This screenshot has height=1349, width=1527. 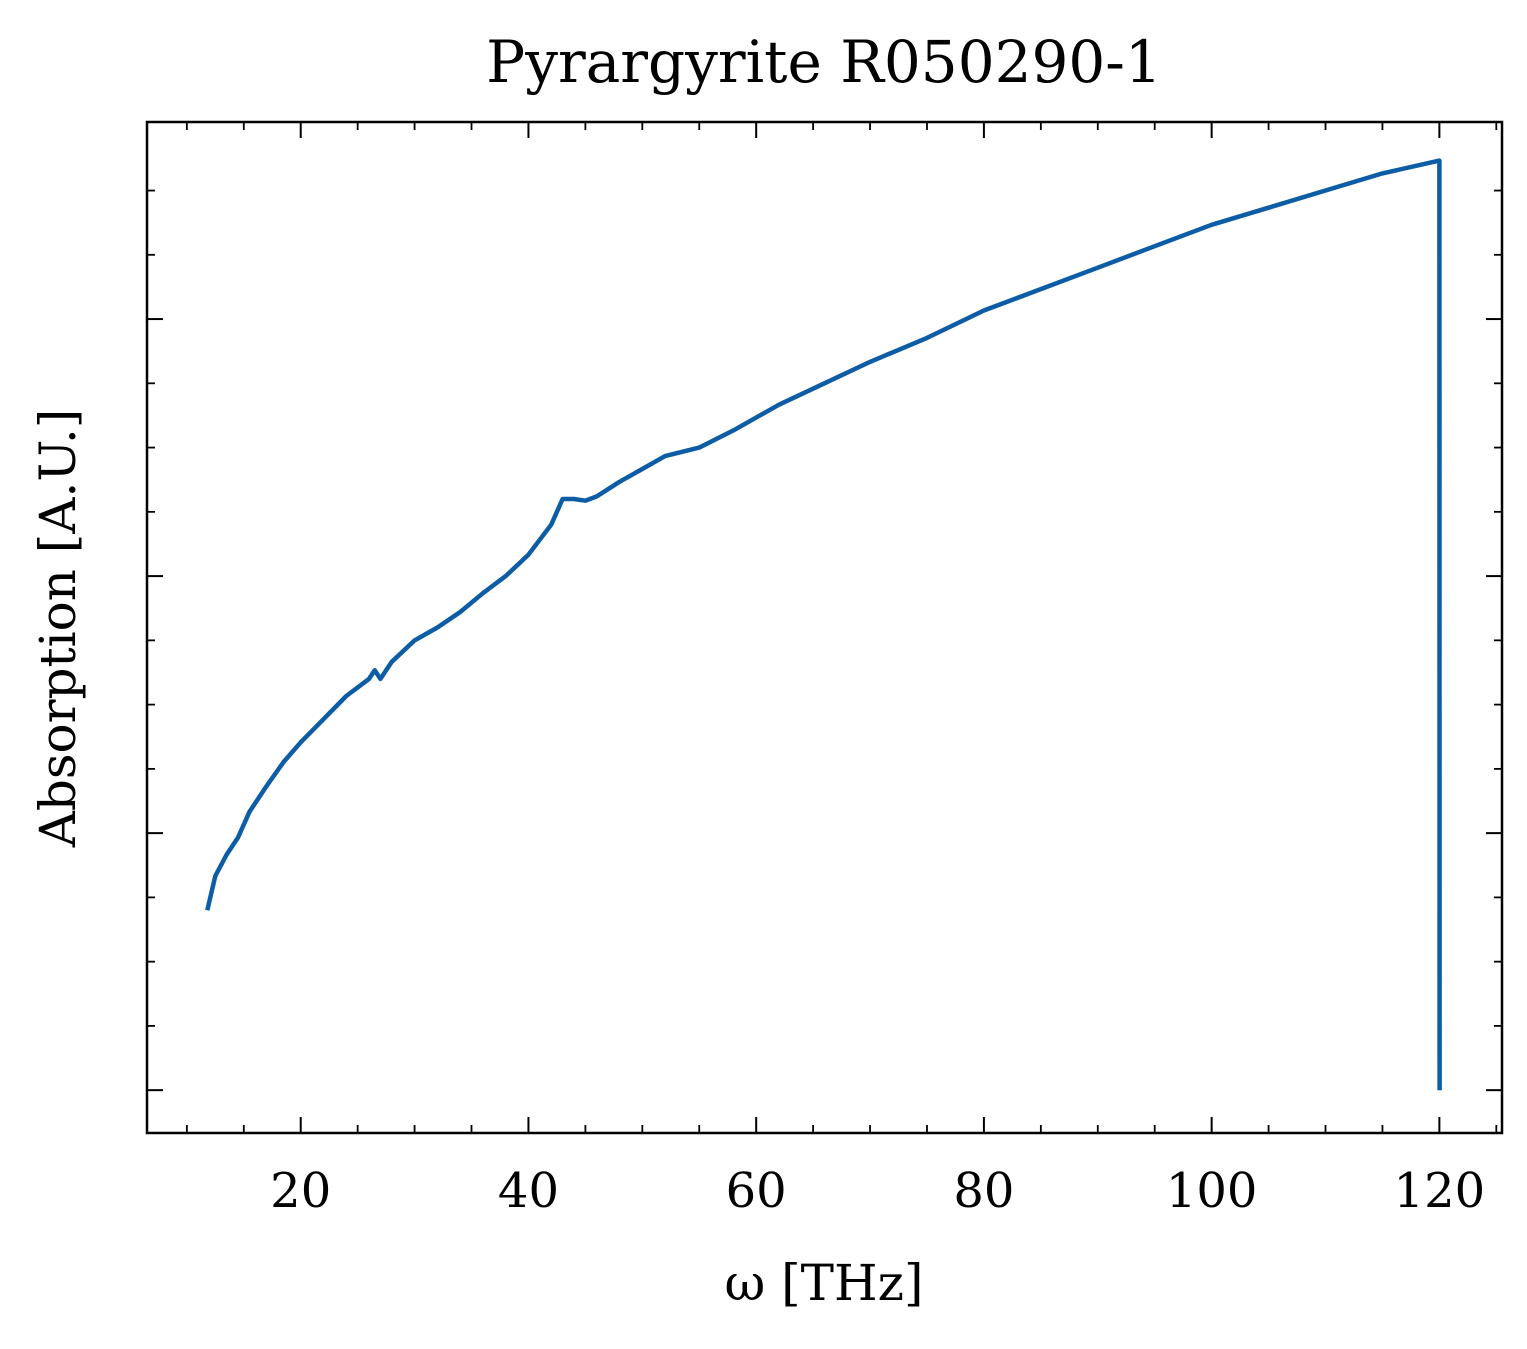 What do you see at coordinates (824, 62) in the screenshot?
I see `chart-title: Pyrargyrite R050290-1` at bounding box center [824, 62].